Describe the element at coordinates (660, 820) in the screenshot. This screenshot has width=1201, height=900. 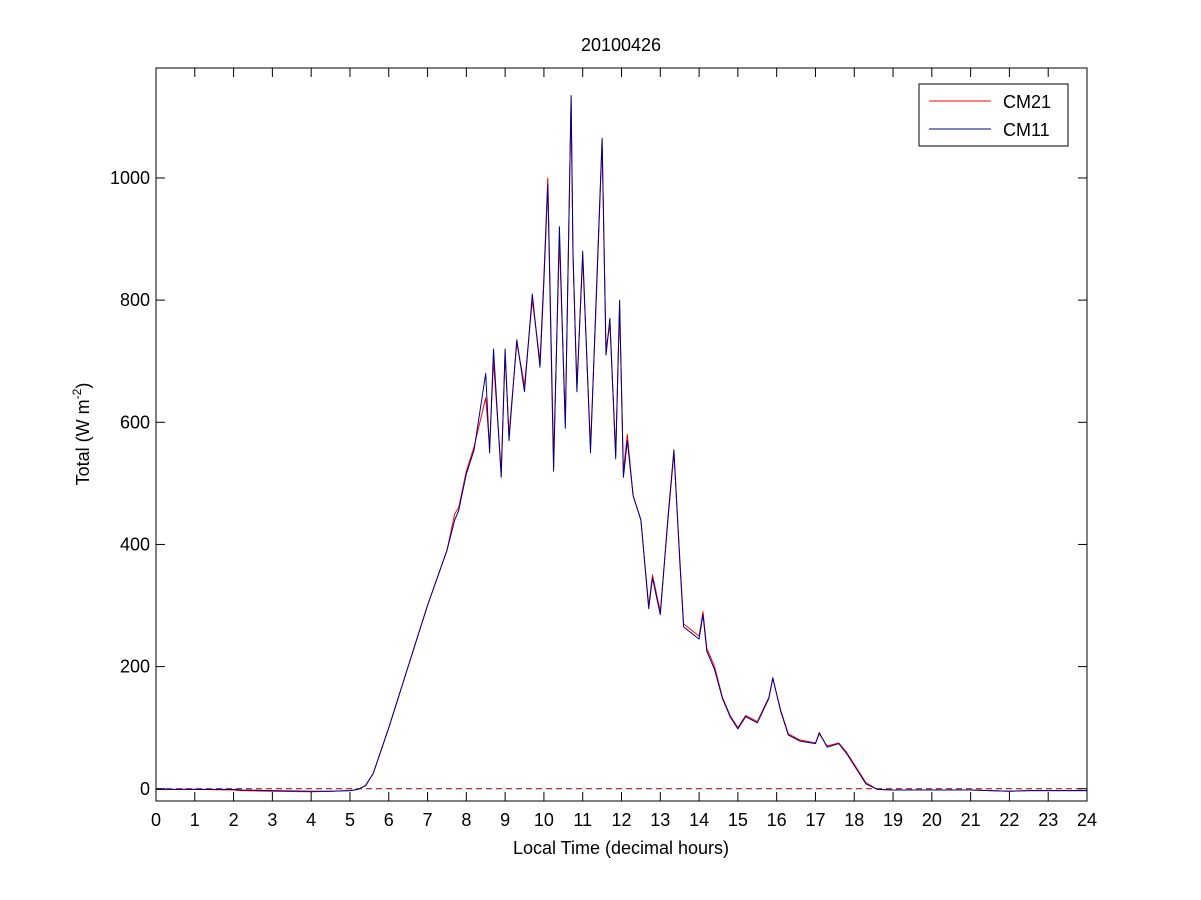
I see `x-tick-label: 13` at that location.